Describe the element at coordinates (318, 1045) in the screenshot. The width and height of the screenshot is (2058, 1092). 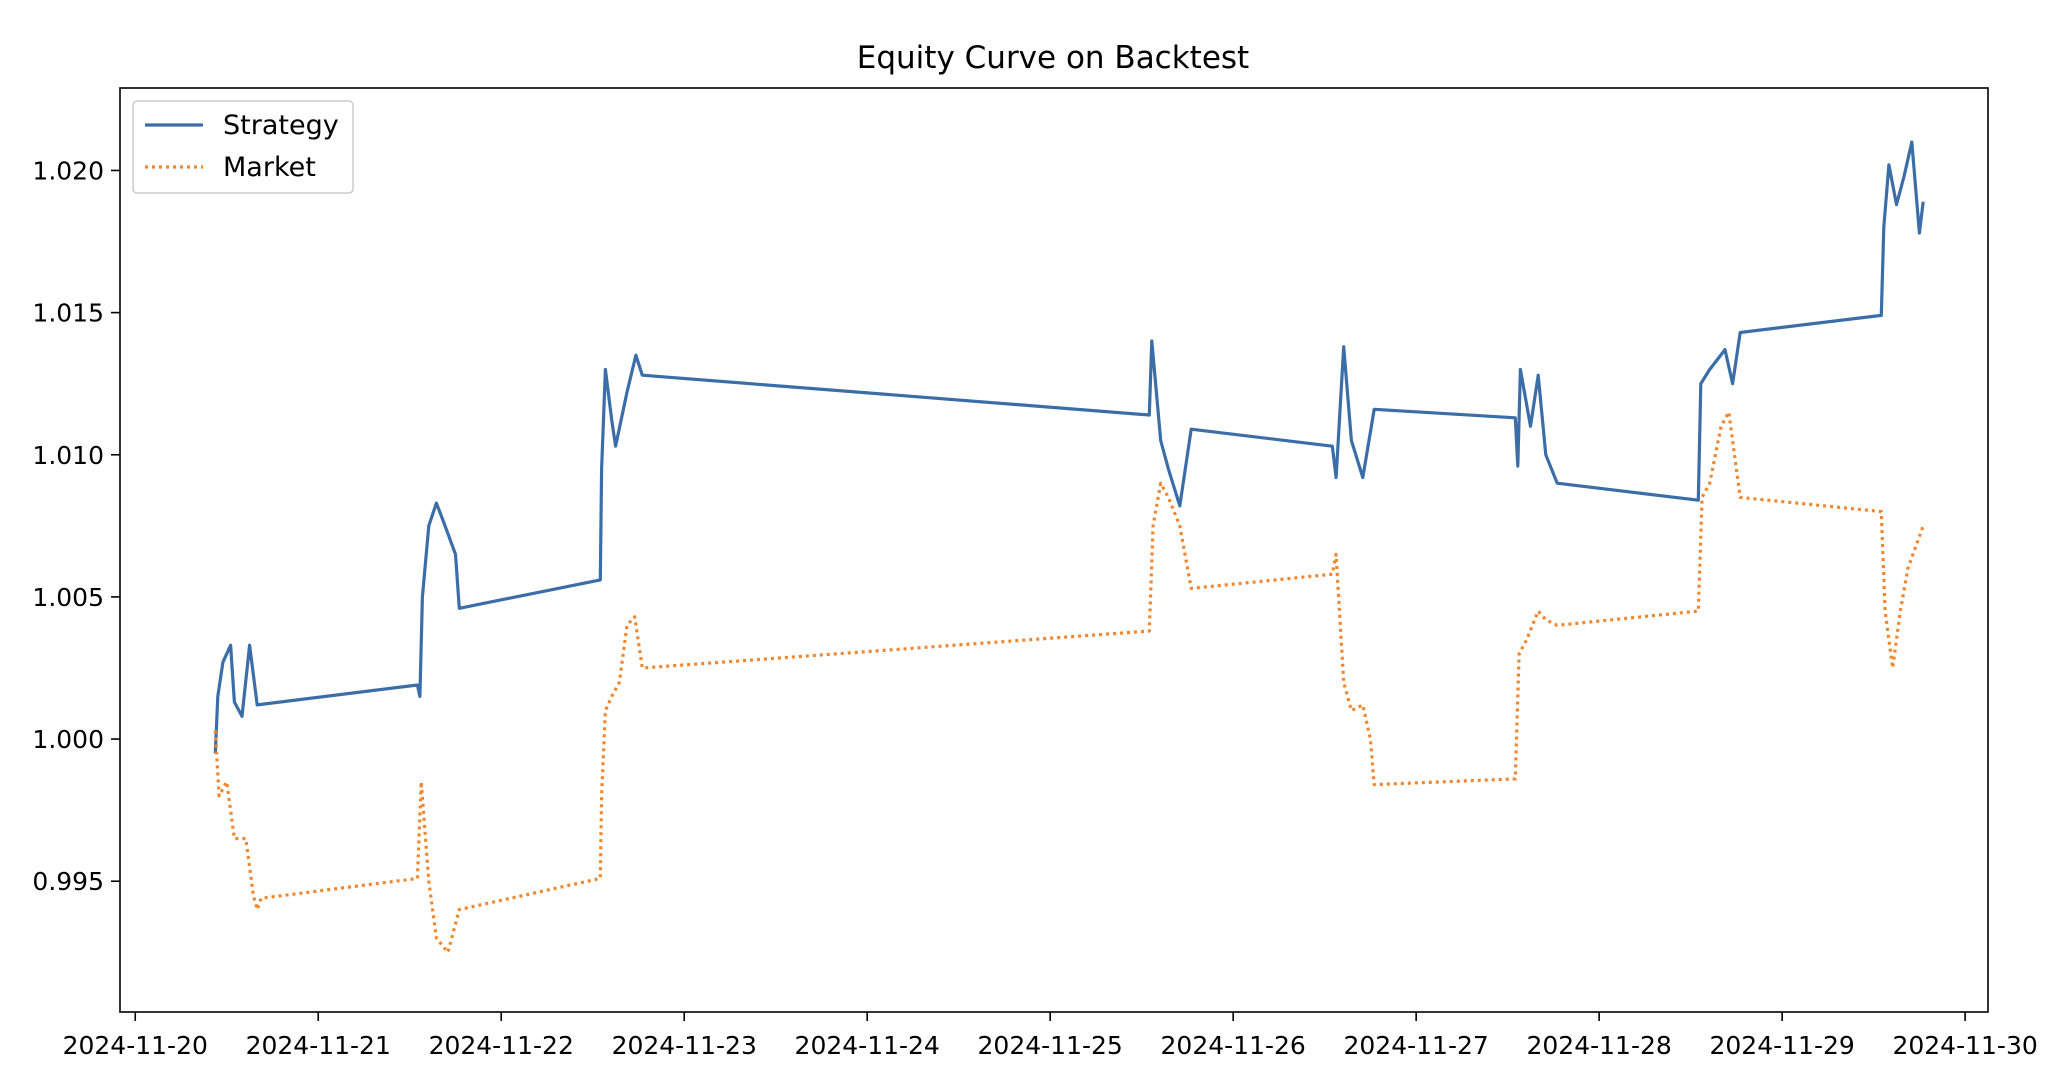
I see `x-tick-label: 2024-11-21` at that location.